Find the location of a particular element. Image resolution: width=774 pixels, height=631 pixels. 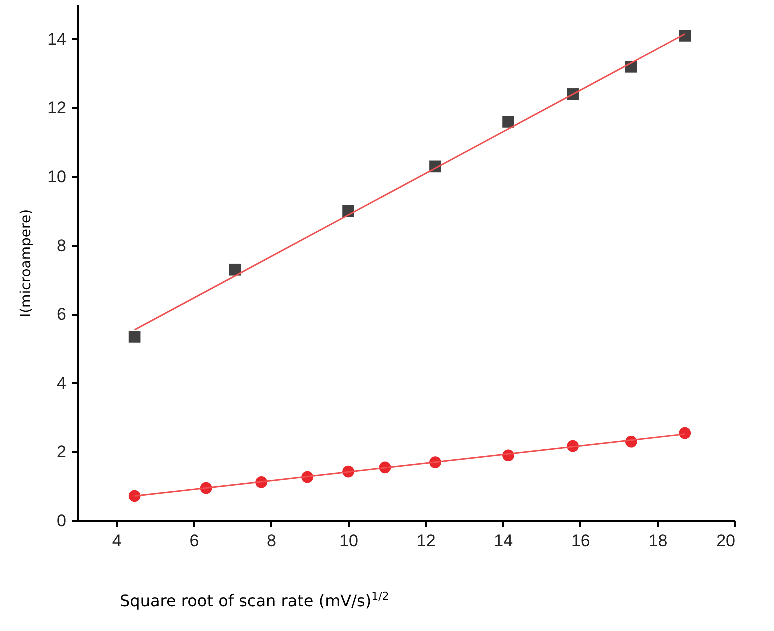

x-tick-label: 18 is located at coordinates (658, 541).